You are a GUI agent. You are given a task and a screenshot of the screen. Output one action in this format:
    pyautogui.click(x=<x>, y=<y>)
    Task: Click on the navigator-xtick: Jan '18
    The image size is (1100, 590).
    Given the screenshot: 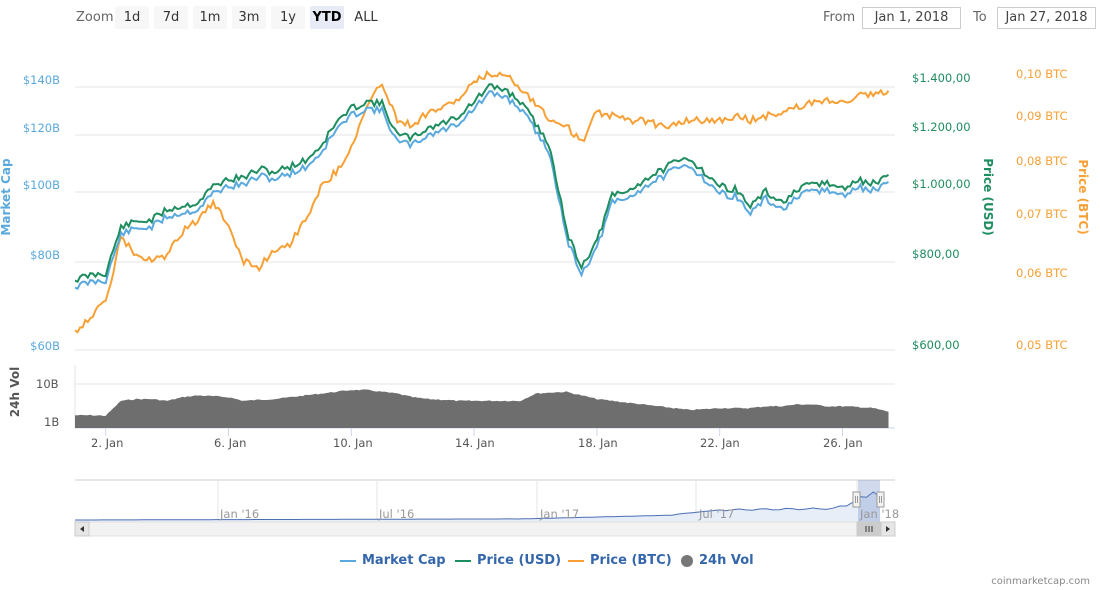 What is the action you would take?
    pyautogui.click(x=880, y=514)
    